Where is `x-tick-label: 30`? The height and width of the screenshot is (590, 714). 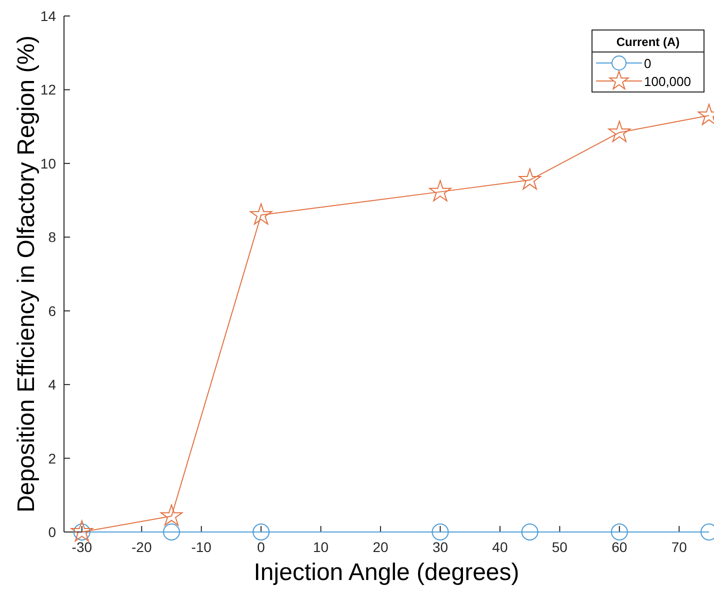
x-tick-label: 30 is located at coordinates (440, 547).